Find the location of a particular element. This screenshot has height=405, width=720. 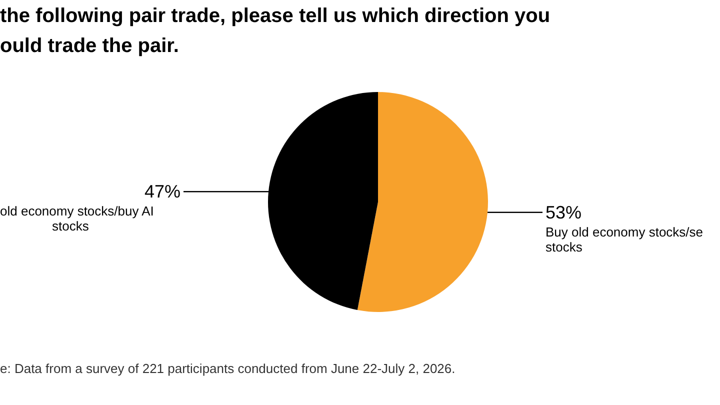

pie-slice is located at coordinates (422, 202).